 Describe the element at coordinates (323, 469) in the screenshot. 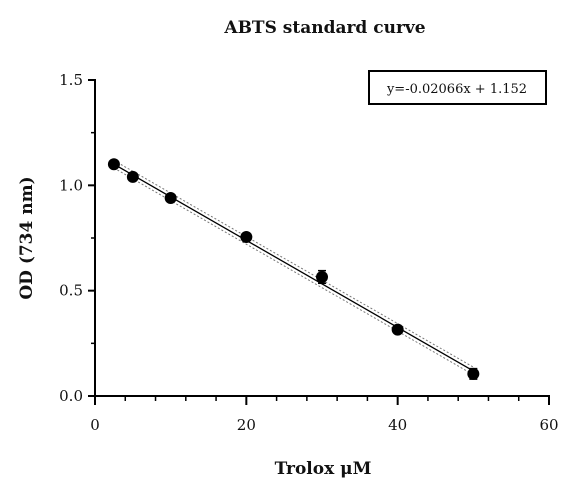

I see `x-axis-label: Trolox μM` at that location.